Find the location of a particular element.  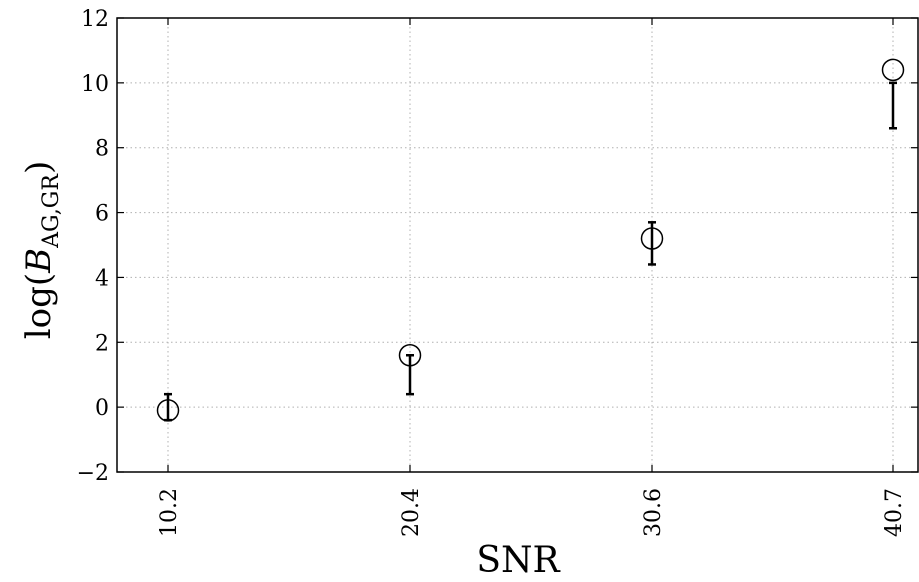

y-axis-label-main: B is located at coordinates (39, 261).